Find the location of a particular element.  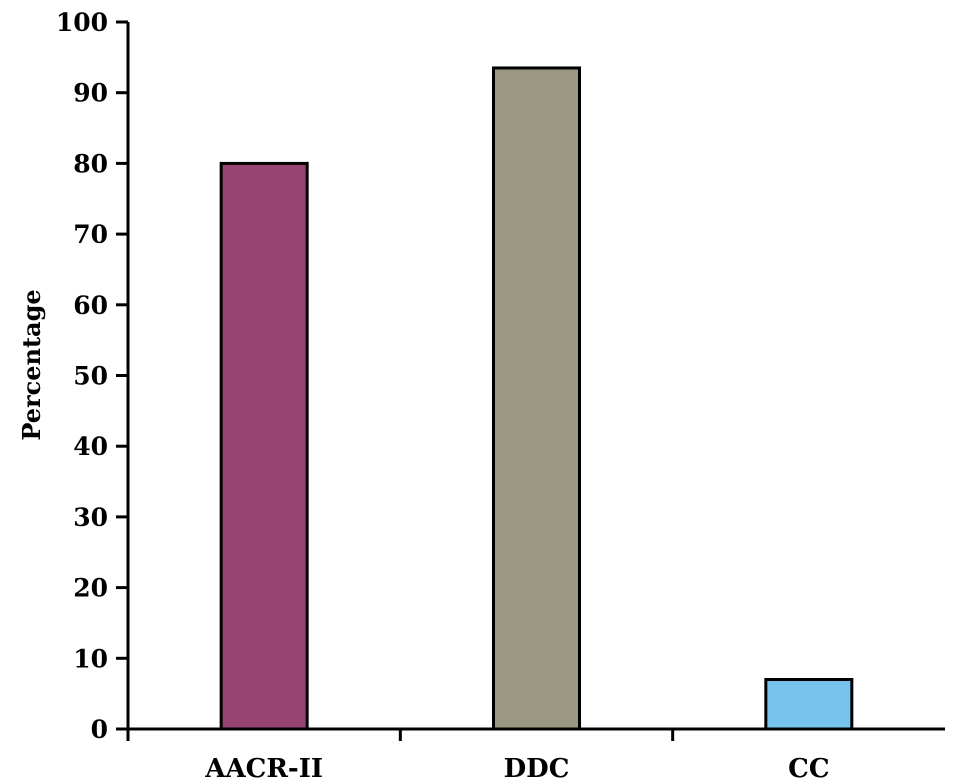

bar-aacr-ii is located at coordinates (264, 446).